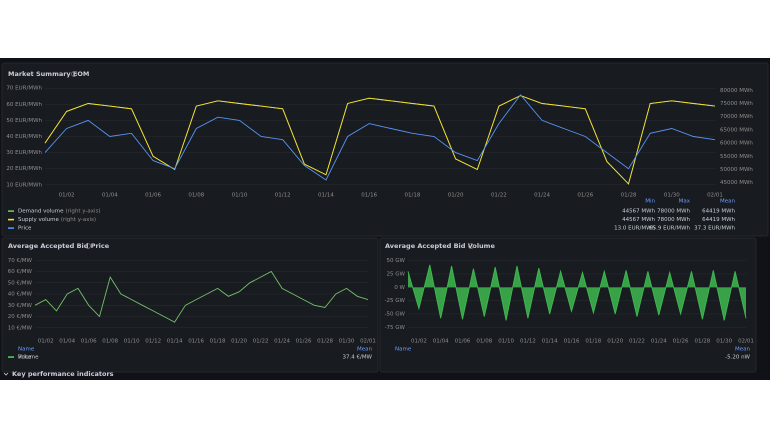 The height and width of the screenshot is (434, 770). Describe the element at coordinates (395, 301) in the screenshot. I see `y-tick-label: -25 GW` at that location.